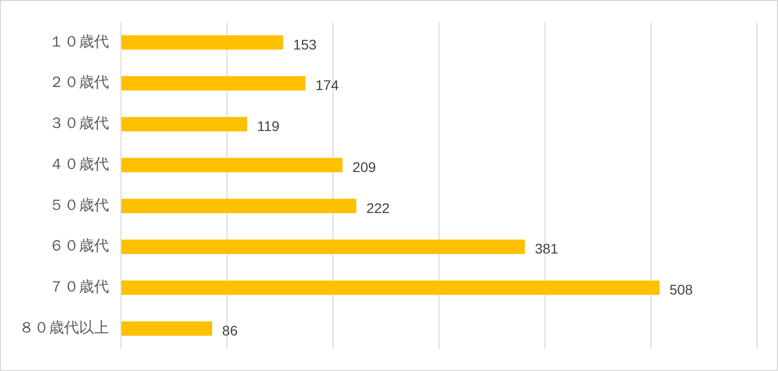 This screenshot has width=778, height=371. I want to click on data-label: 209, so click(364, 166).